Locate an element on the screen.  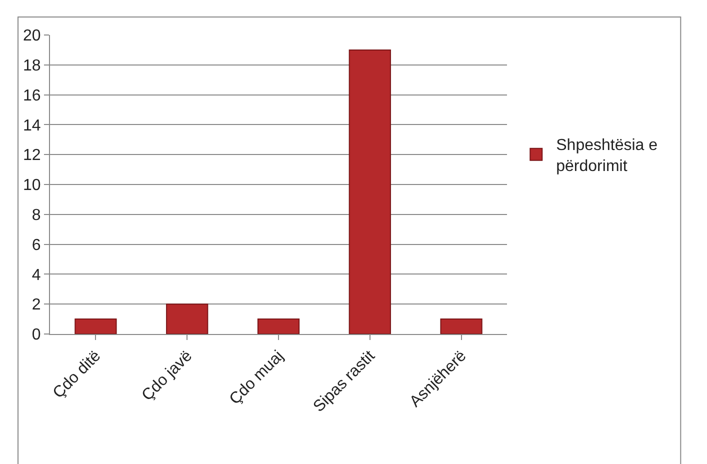
y-tick-label: 16 is located at coordinates (32, 95).